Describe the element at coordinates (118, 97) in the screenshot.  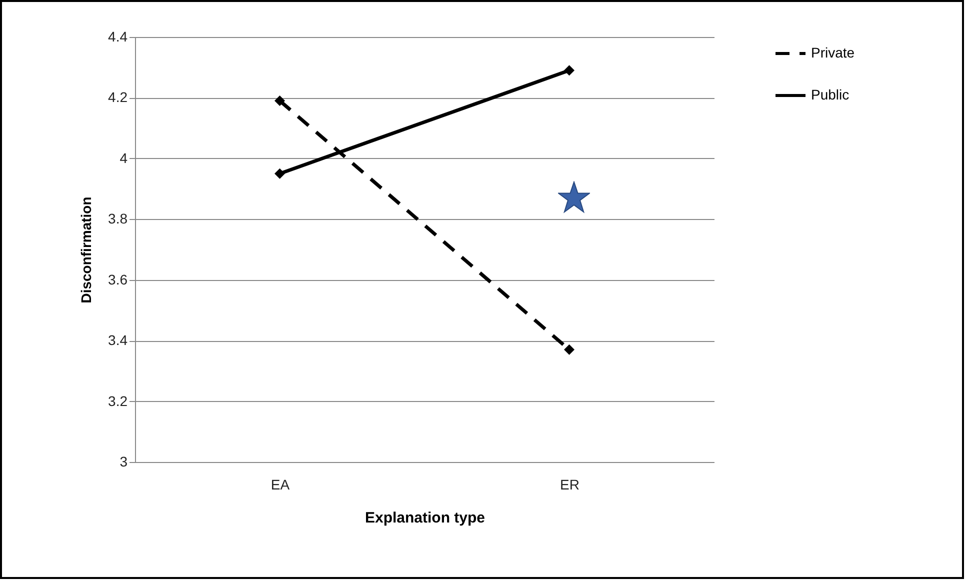
I see `y-tick-label: 4.2` at that location.